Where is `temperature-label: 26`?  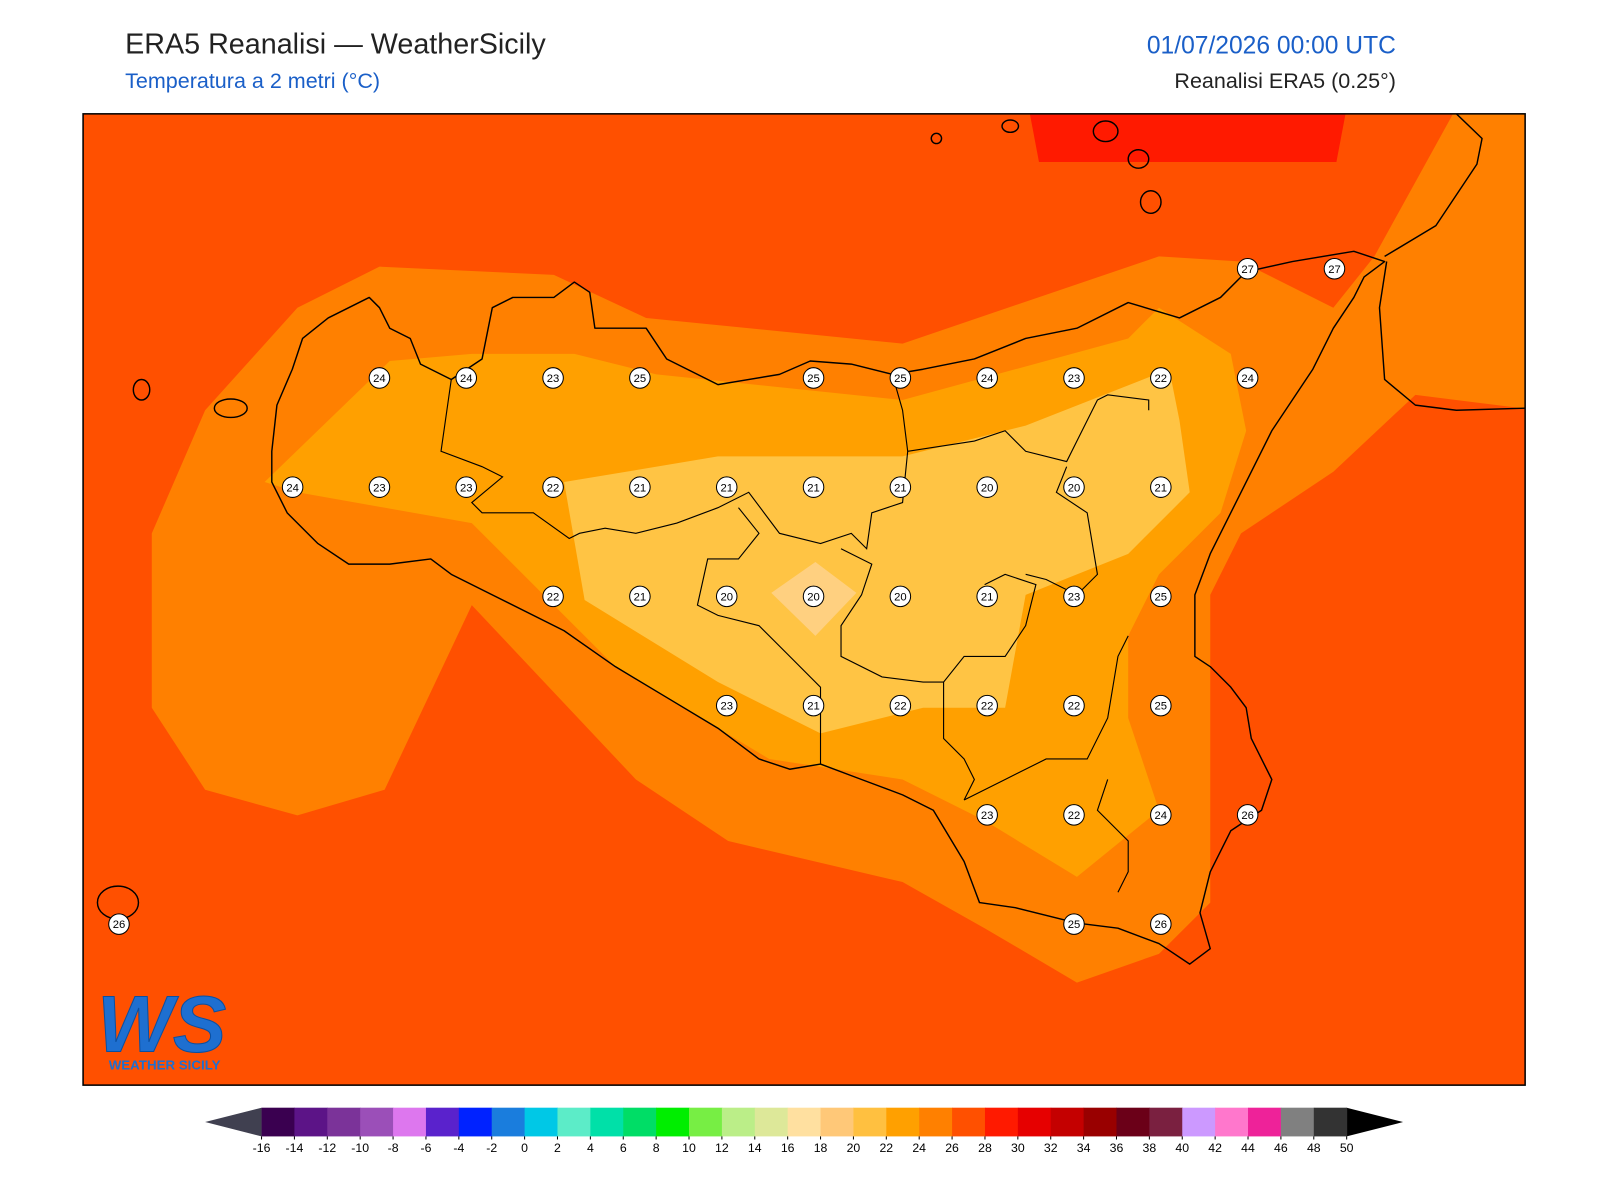
temperature-label: 26 is located at coordinates (1247, 816).